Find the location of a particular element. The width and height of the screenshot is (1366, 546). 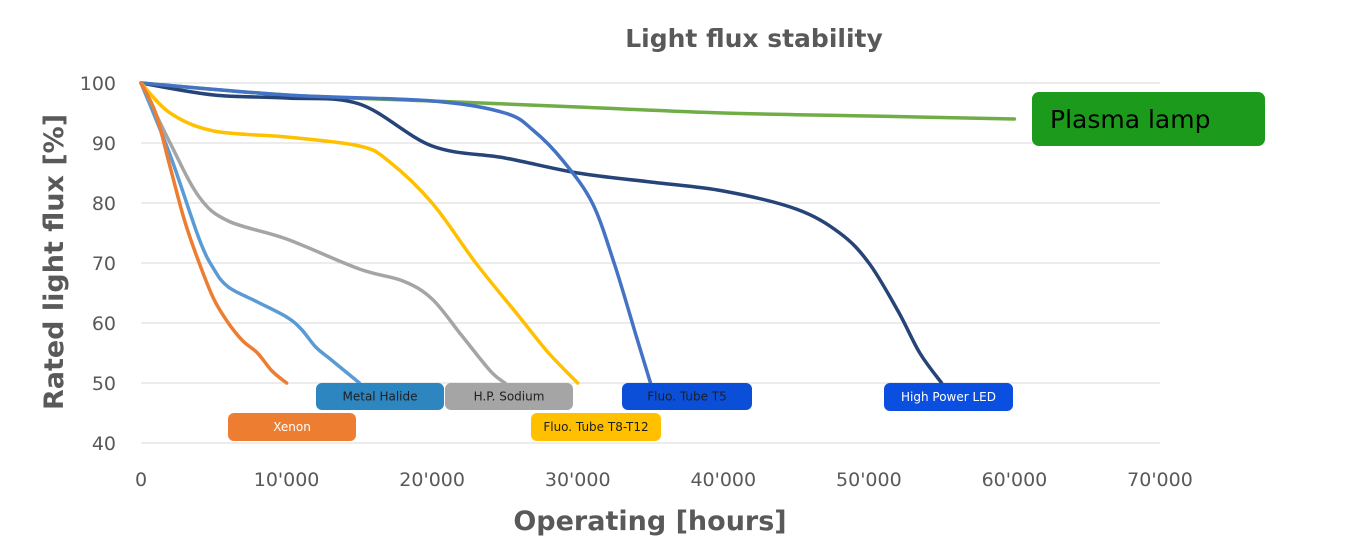

series-label-text: Xenon is located at coordinates (292, 427).